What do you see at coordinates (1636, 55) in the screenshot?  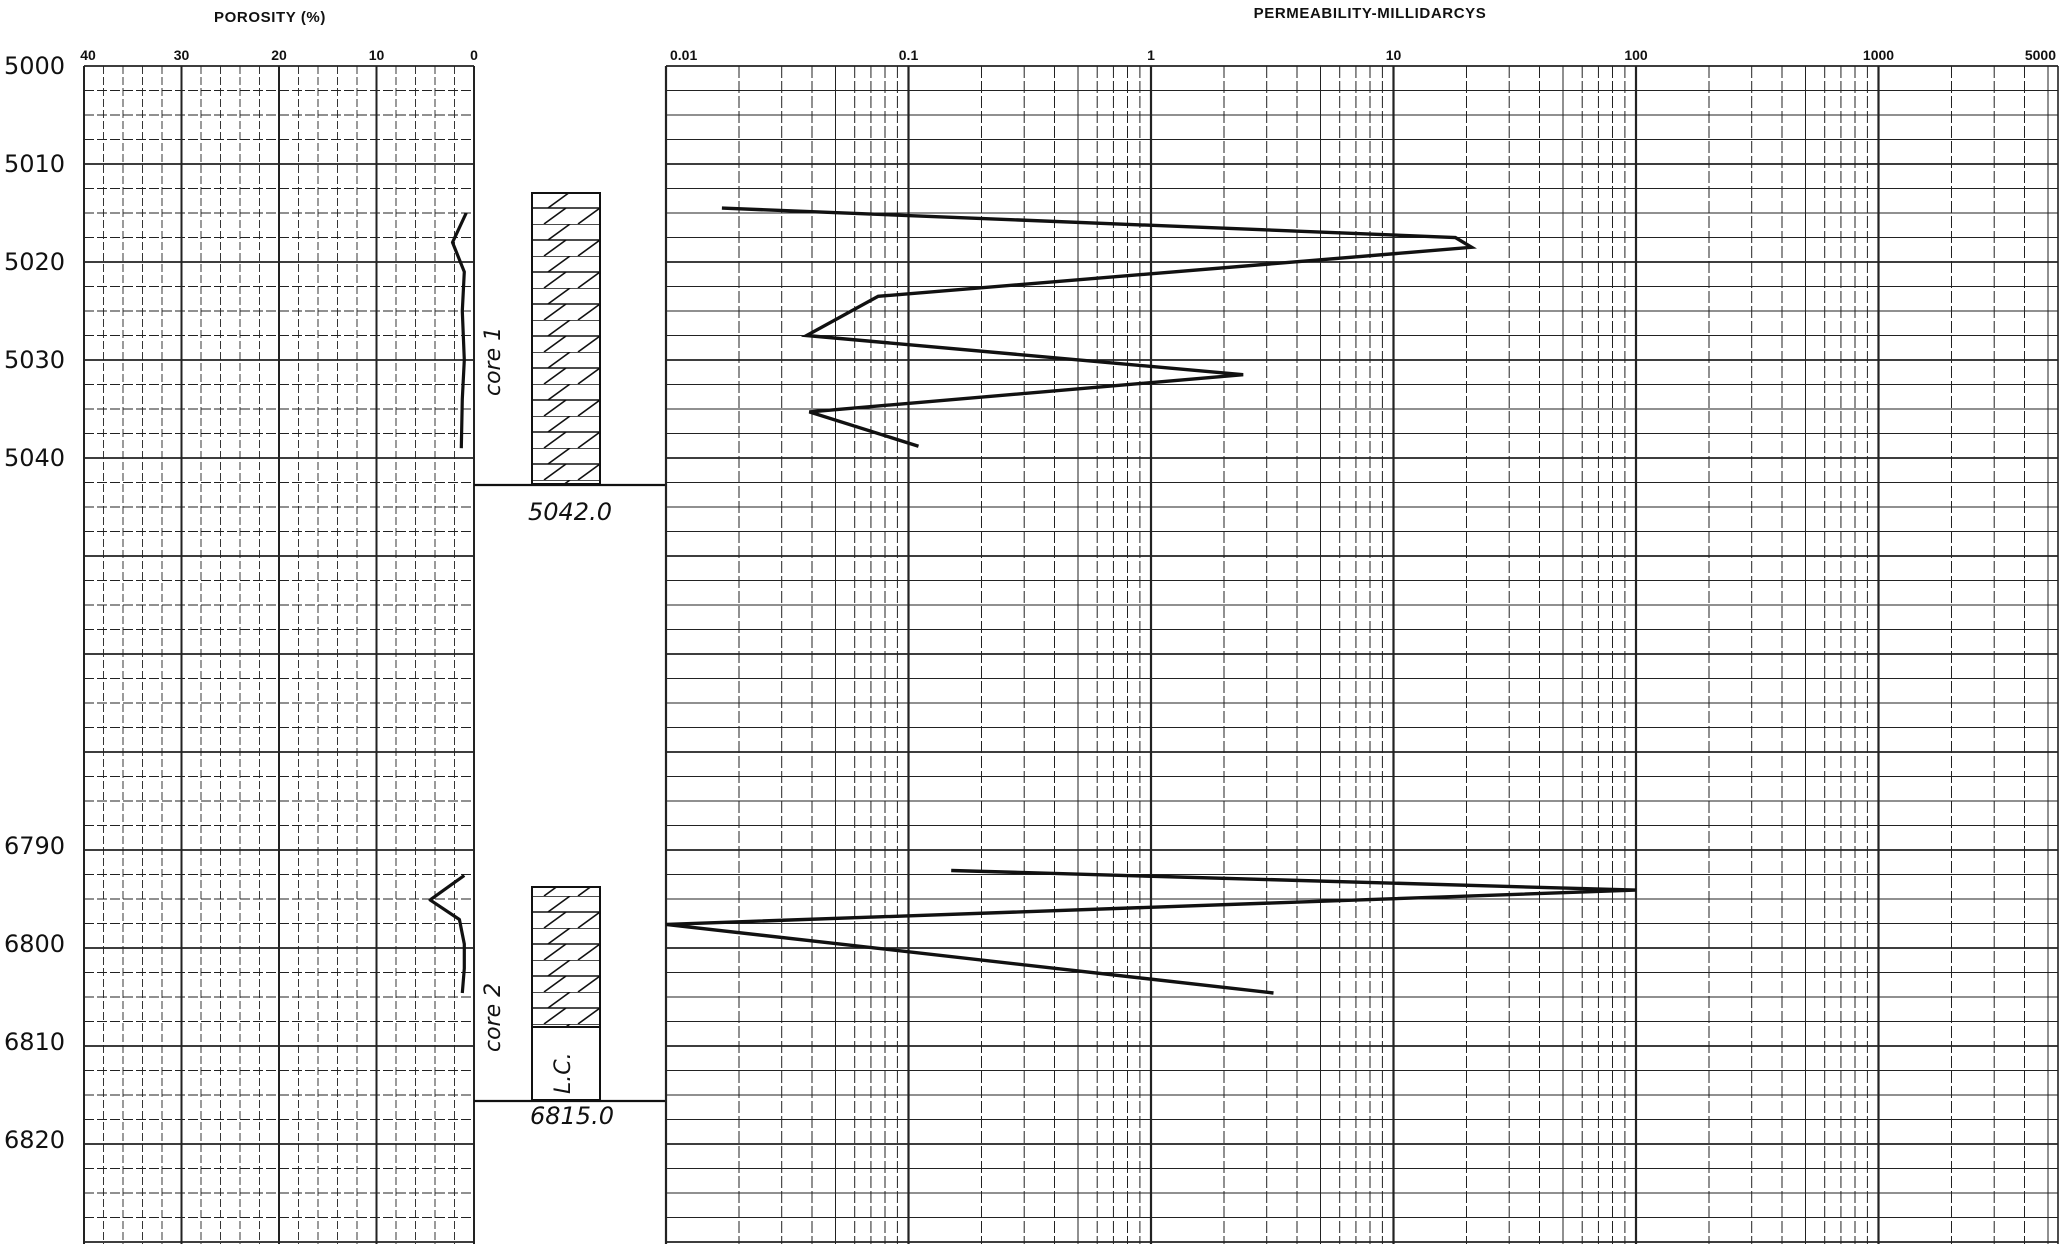 I see `permeability-tick-label: 100` at bounding box center [1636, 55].